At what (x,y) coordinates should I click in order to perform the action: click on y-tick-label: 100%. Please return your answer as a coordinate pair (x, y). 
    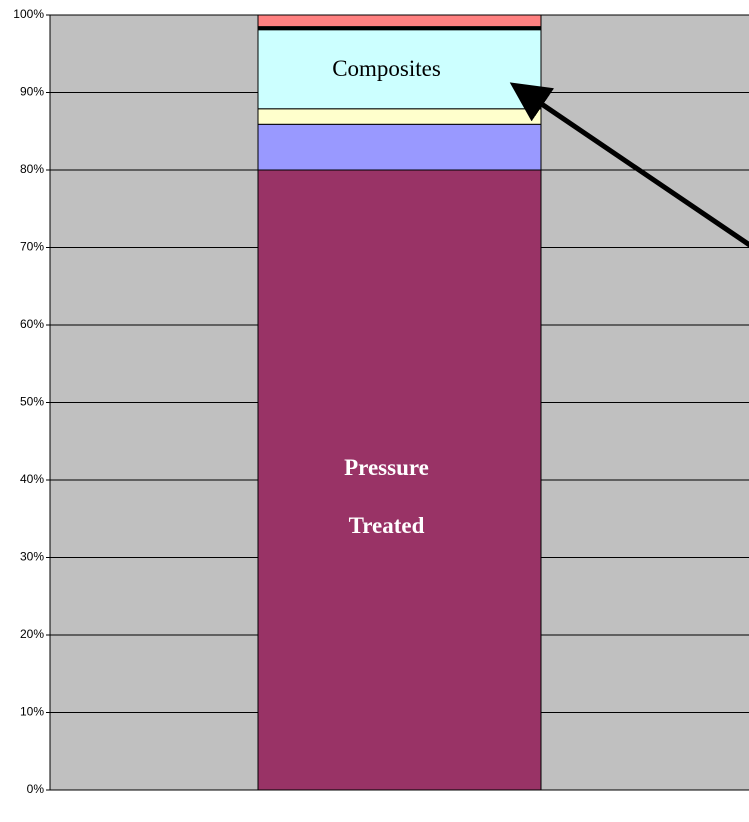
    Looking at the image, I should click on (28, 14).